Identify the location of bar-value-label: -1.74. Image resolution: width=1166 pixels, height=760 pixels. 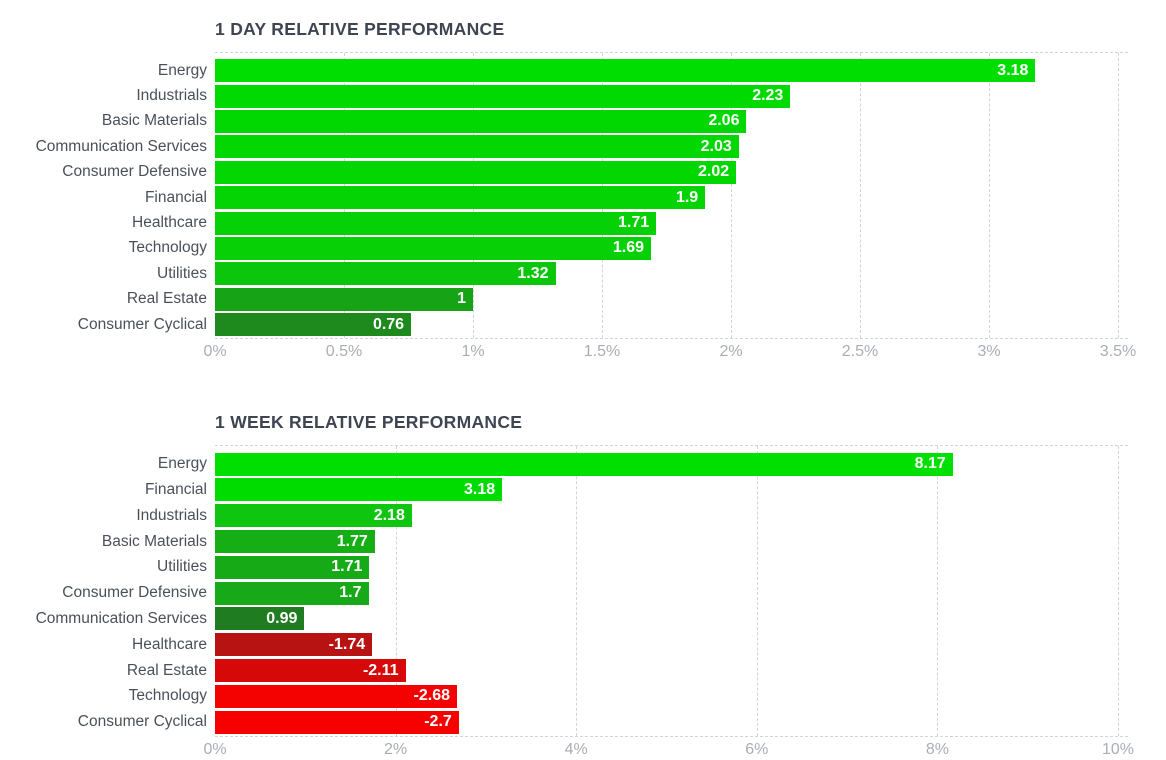
(347, 644).